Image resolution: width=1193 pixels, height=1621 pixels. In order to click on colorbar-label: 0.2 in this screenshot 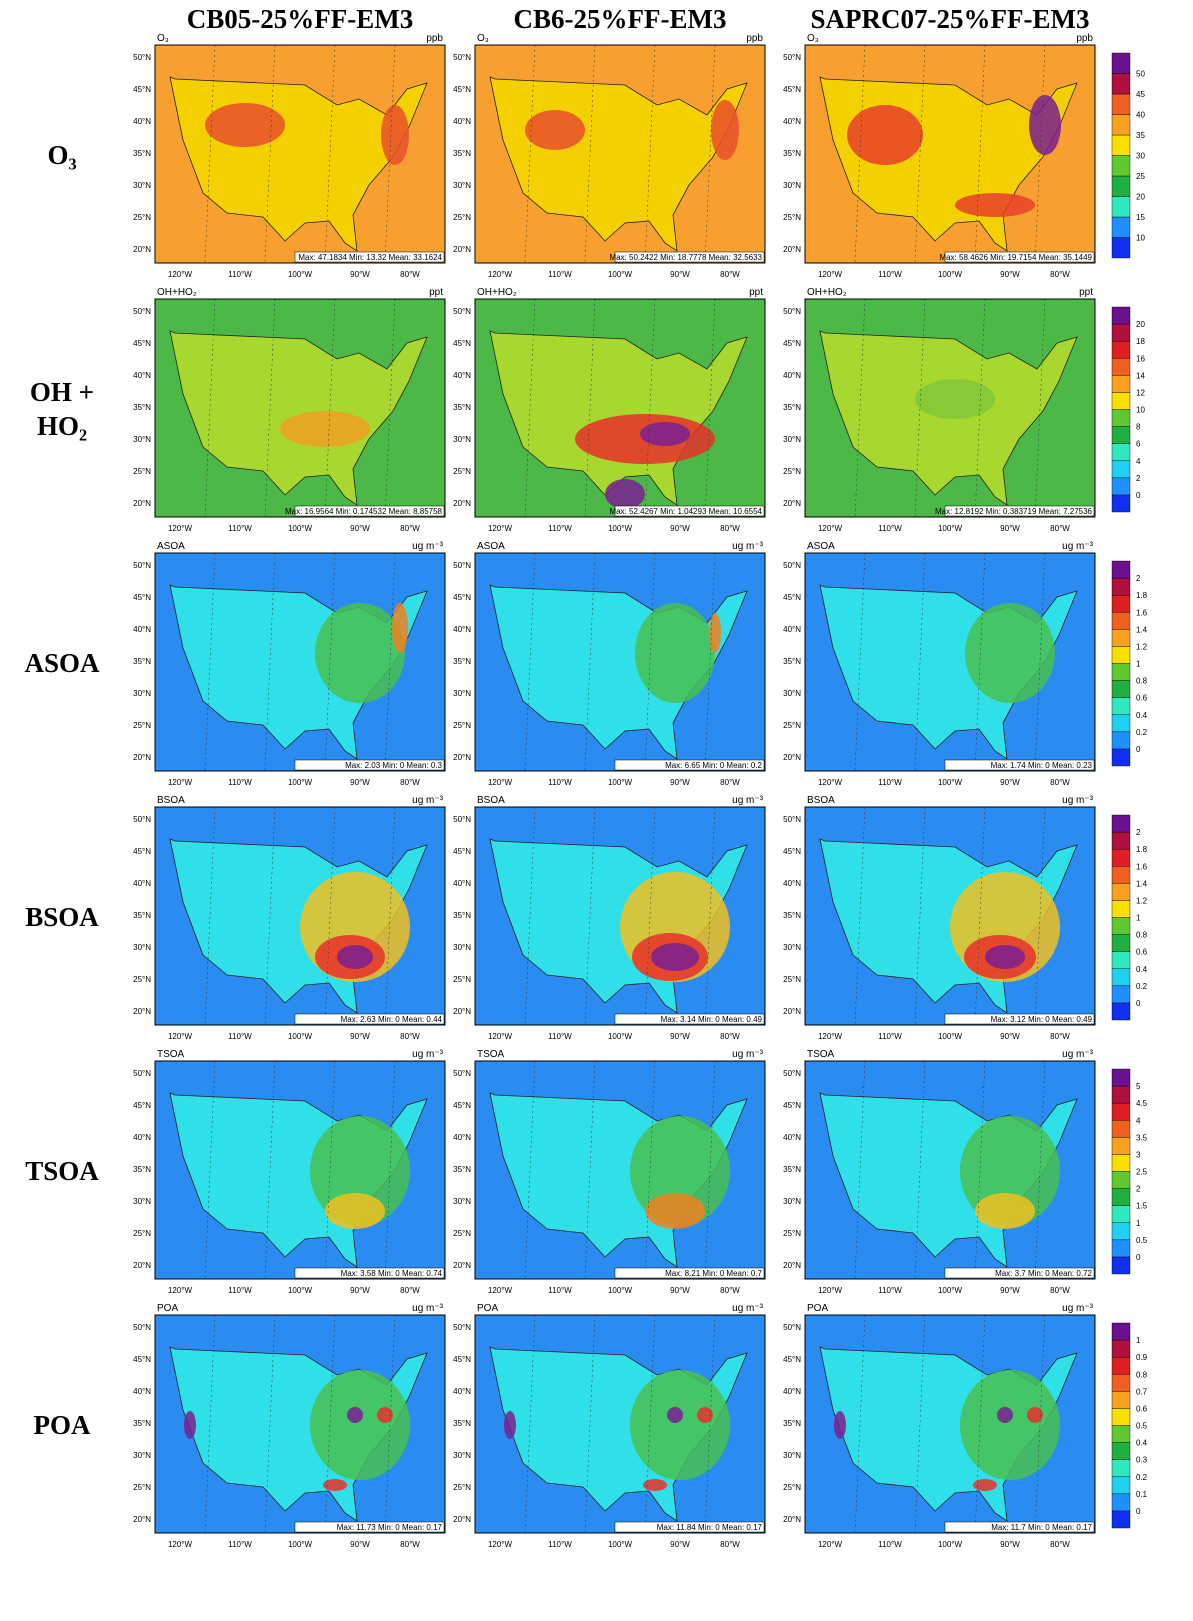, I will do `click(1142, 1477)`.